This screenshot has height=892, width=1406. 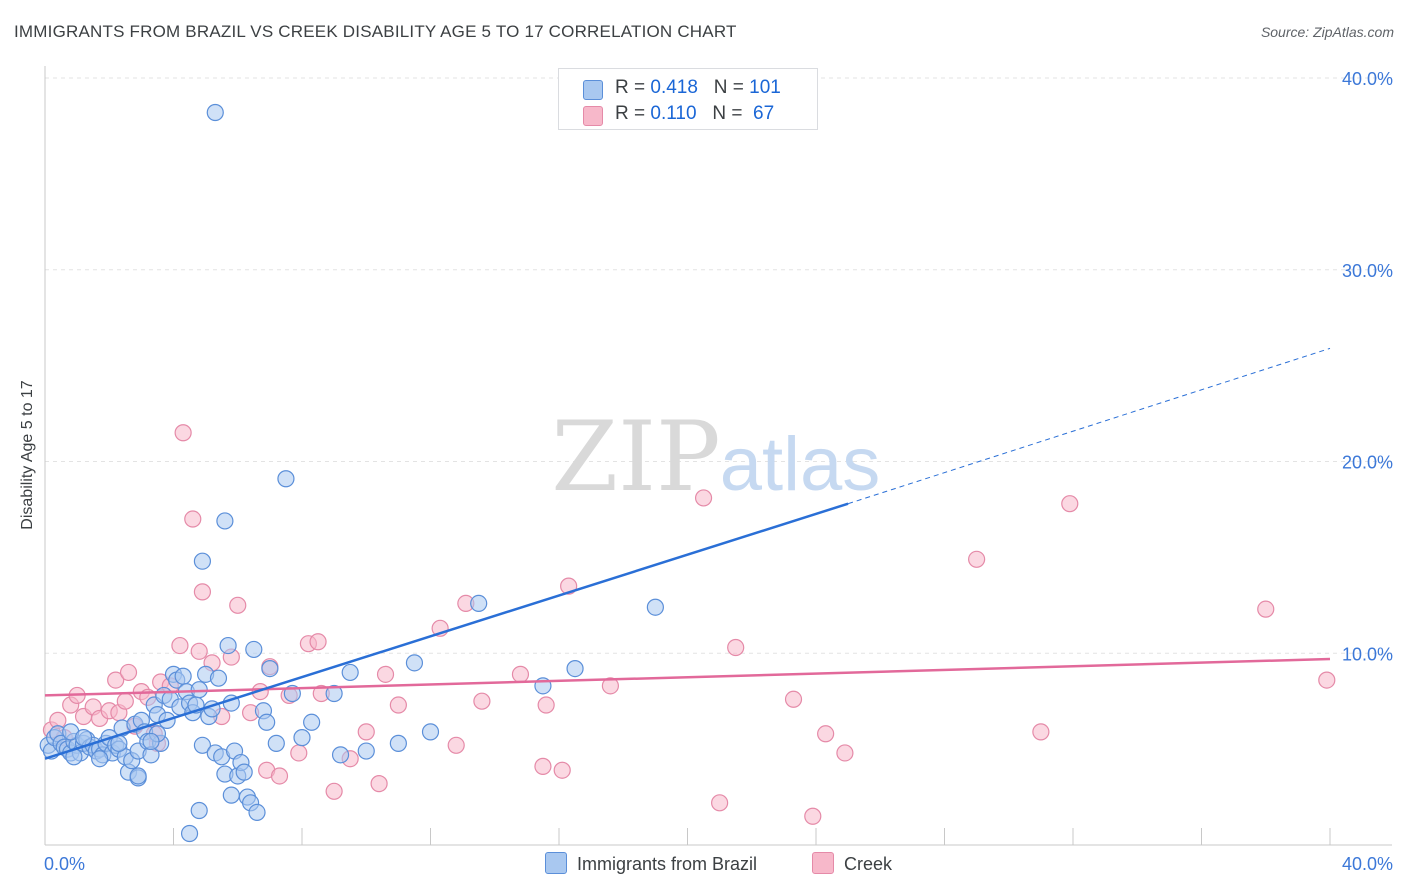 I want to click on n-value-creek: 67, so click(x=764, y=113).